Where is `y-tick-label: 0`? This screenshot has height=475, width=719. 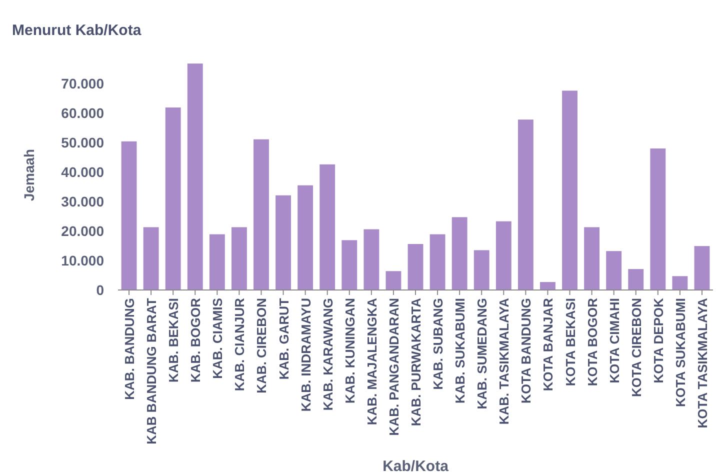 y-tick-label: 0 is located at coordinates (100, 290).